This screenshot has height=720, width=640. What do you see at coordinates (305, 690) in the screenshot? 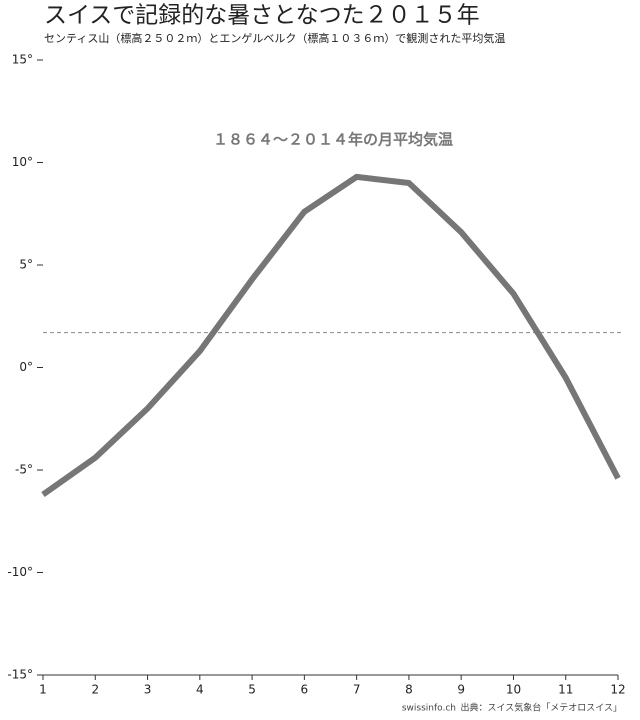
I see `x-tick-label: 6` at bounding box center [305, 690].